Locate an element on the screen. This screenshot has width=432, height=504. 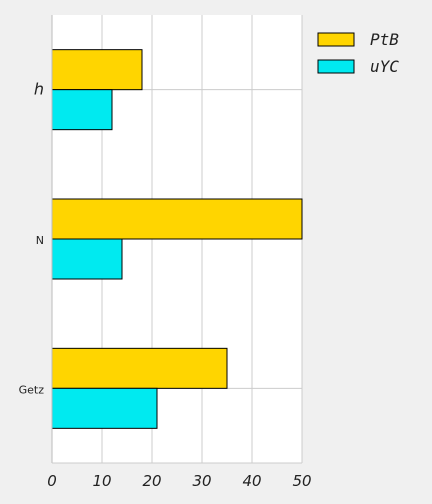
y-tick-label-2: Getz is located at coordinates (32, 389).